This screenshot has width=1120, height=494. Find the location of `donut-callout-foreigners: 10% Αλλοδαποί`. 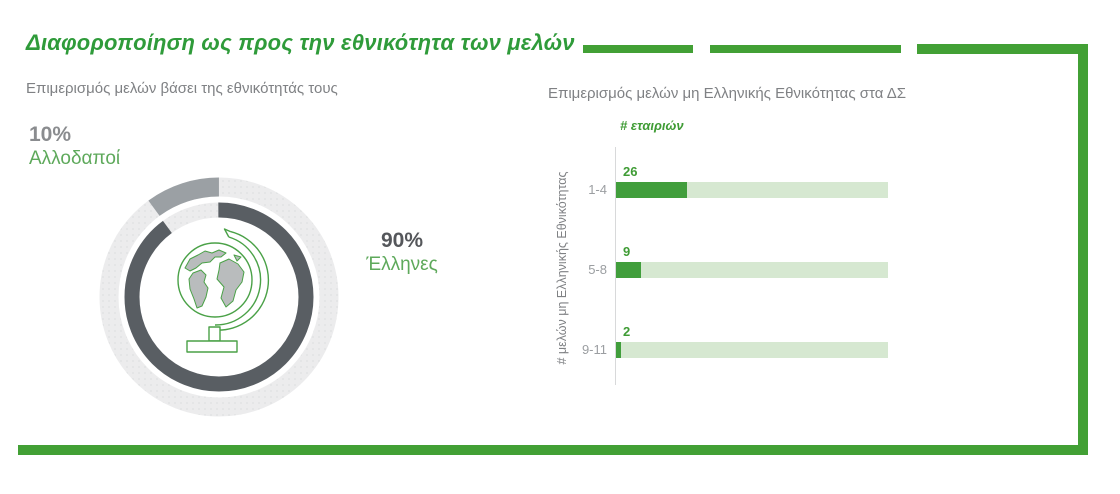

donut-callout-foreigners: 10% Αλλοδαποί is located at coordinates (74, 146).